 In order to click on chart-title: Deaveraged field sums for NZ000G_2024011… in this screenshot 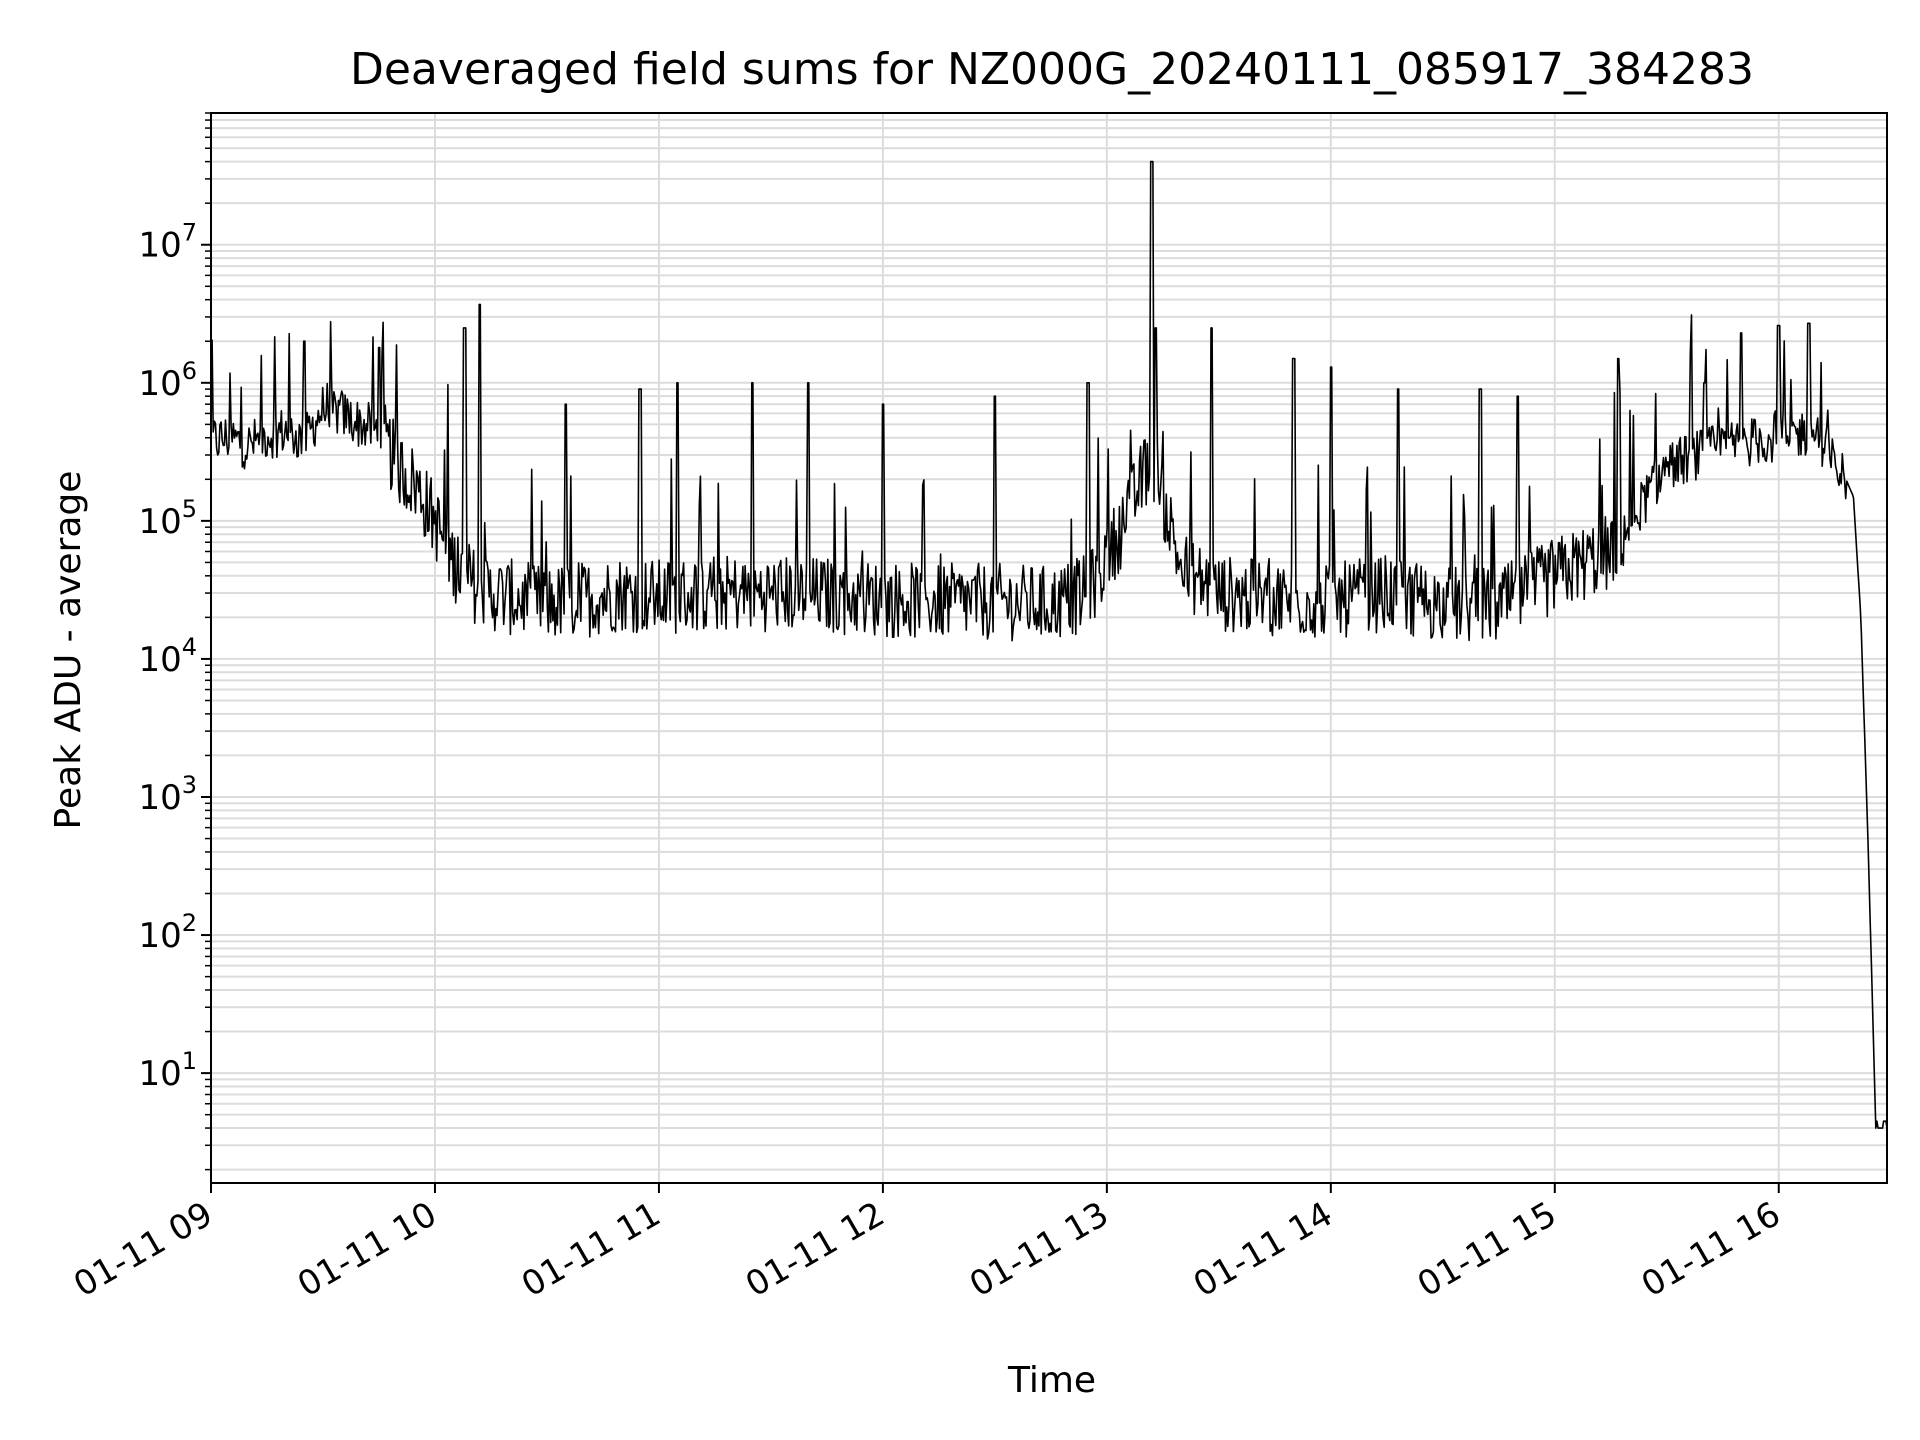, I will do `click(1052, 69)`.